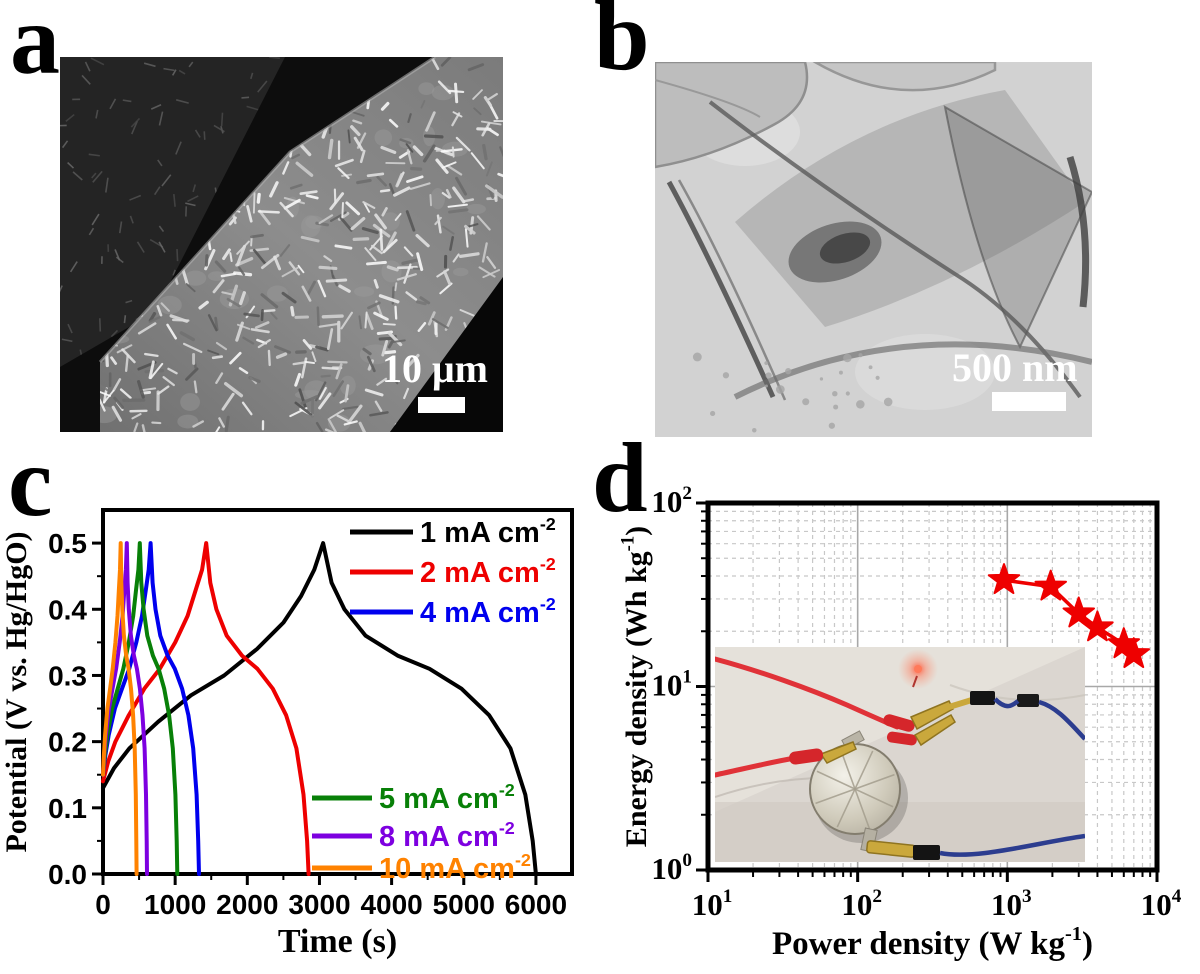 The image size is (1200, 974). I want to click on x-tick-label: 5000, so click(464, 904).